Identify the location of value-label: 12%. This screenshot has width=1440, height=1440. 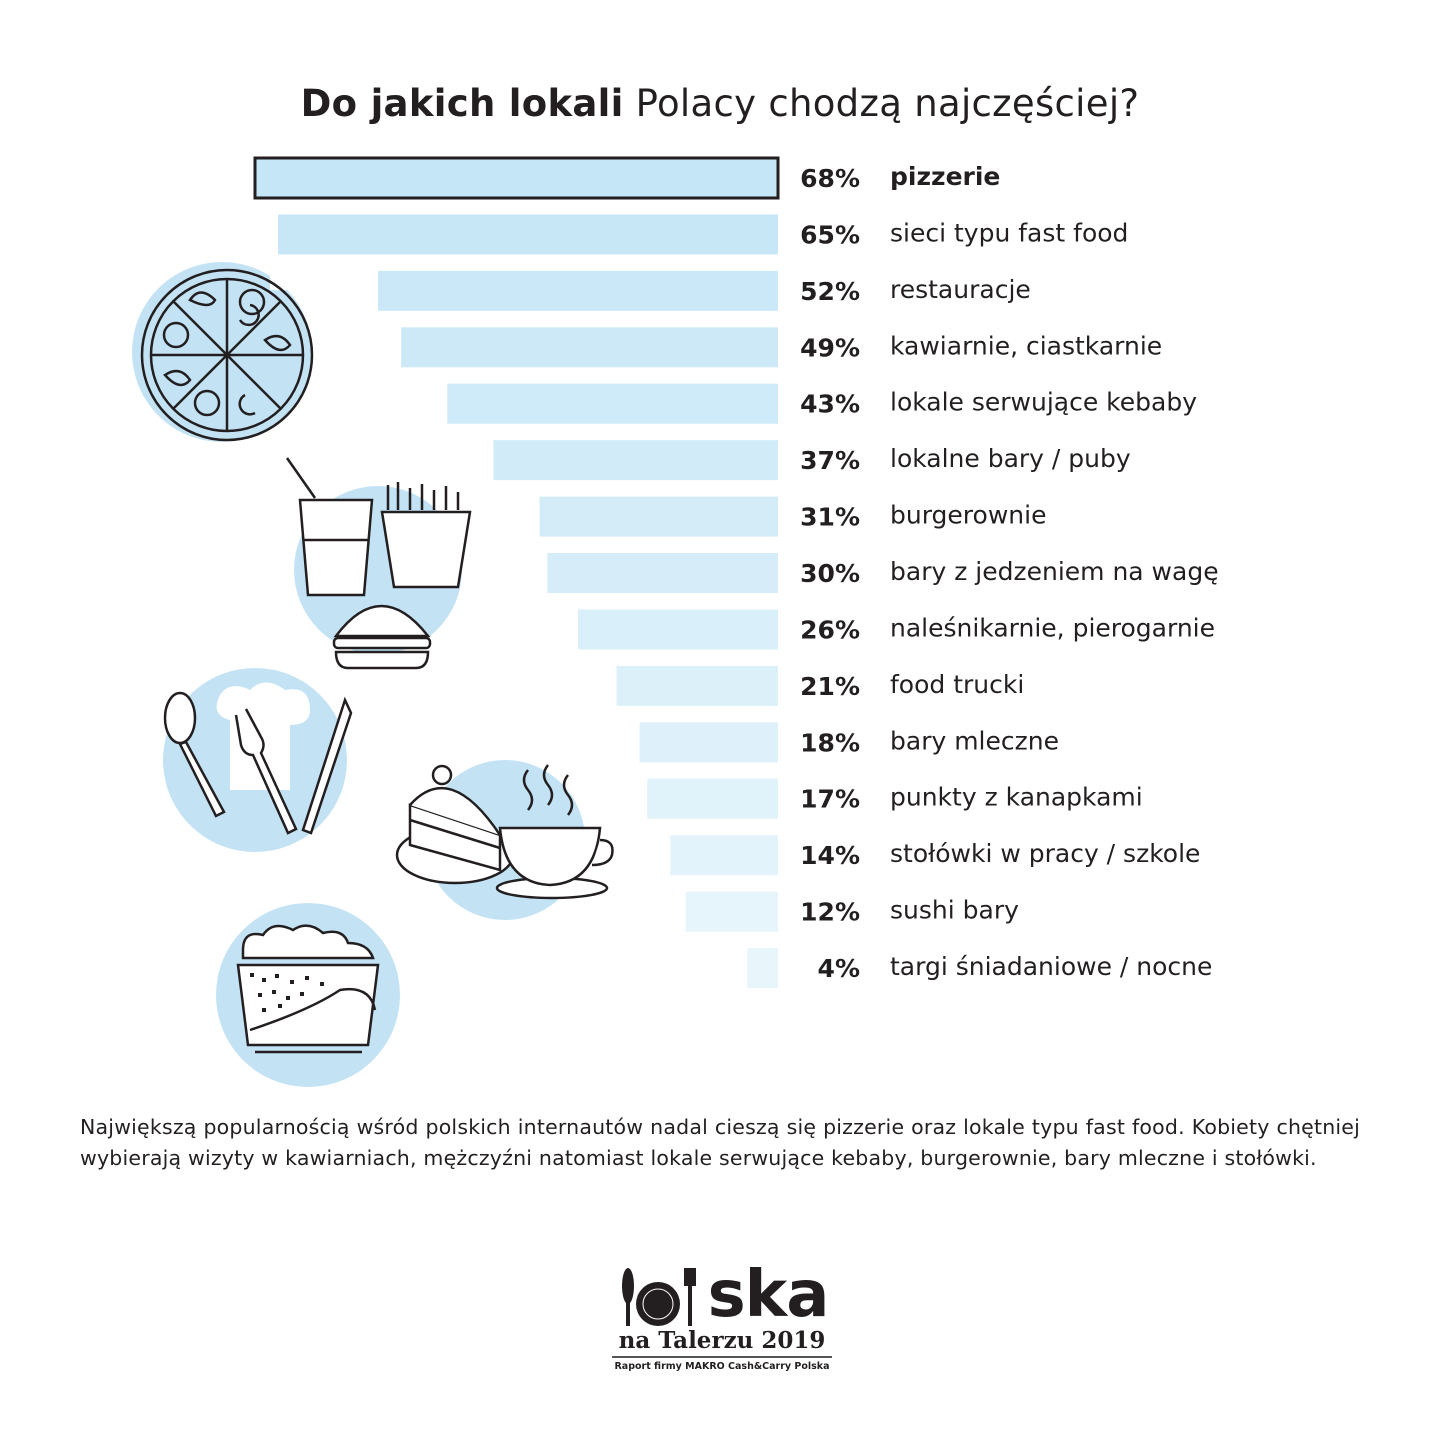
(830, 912).